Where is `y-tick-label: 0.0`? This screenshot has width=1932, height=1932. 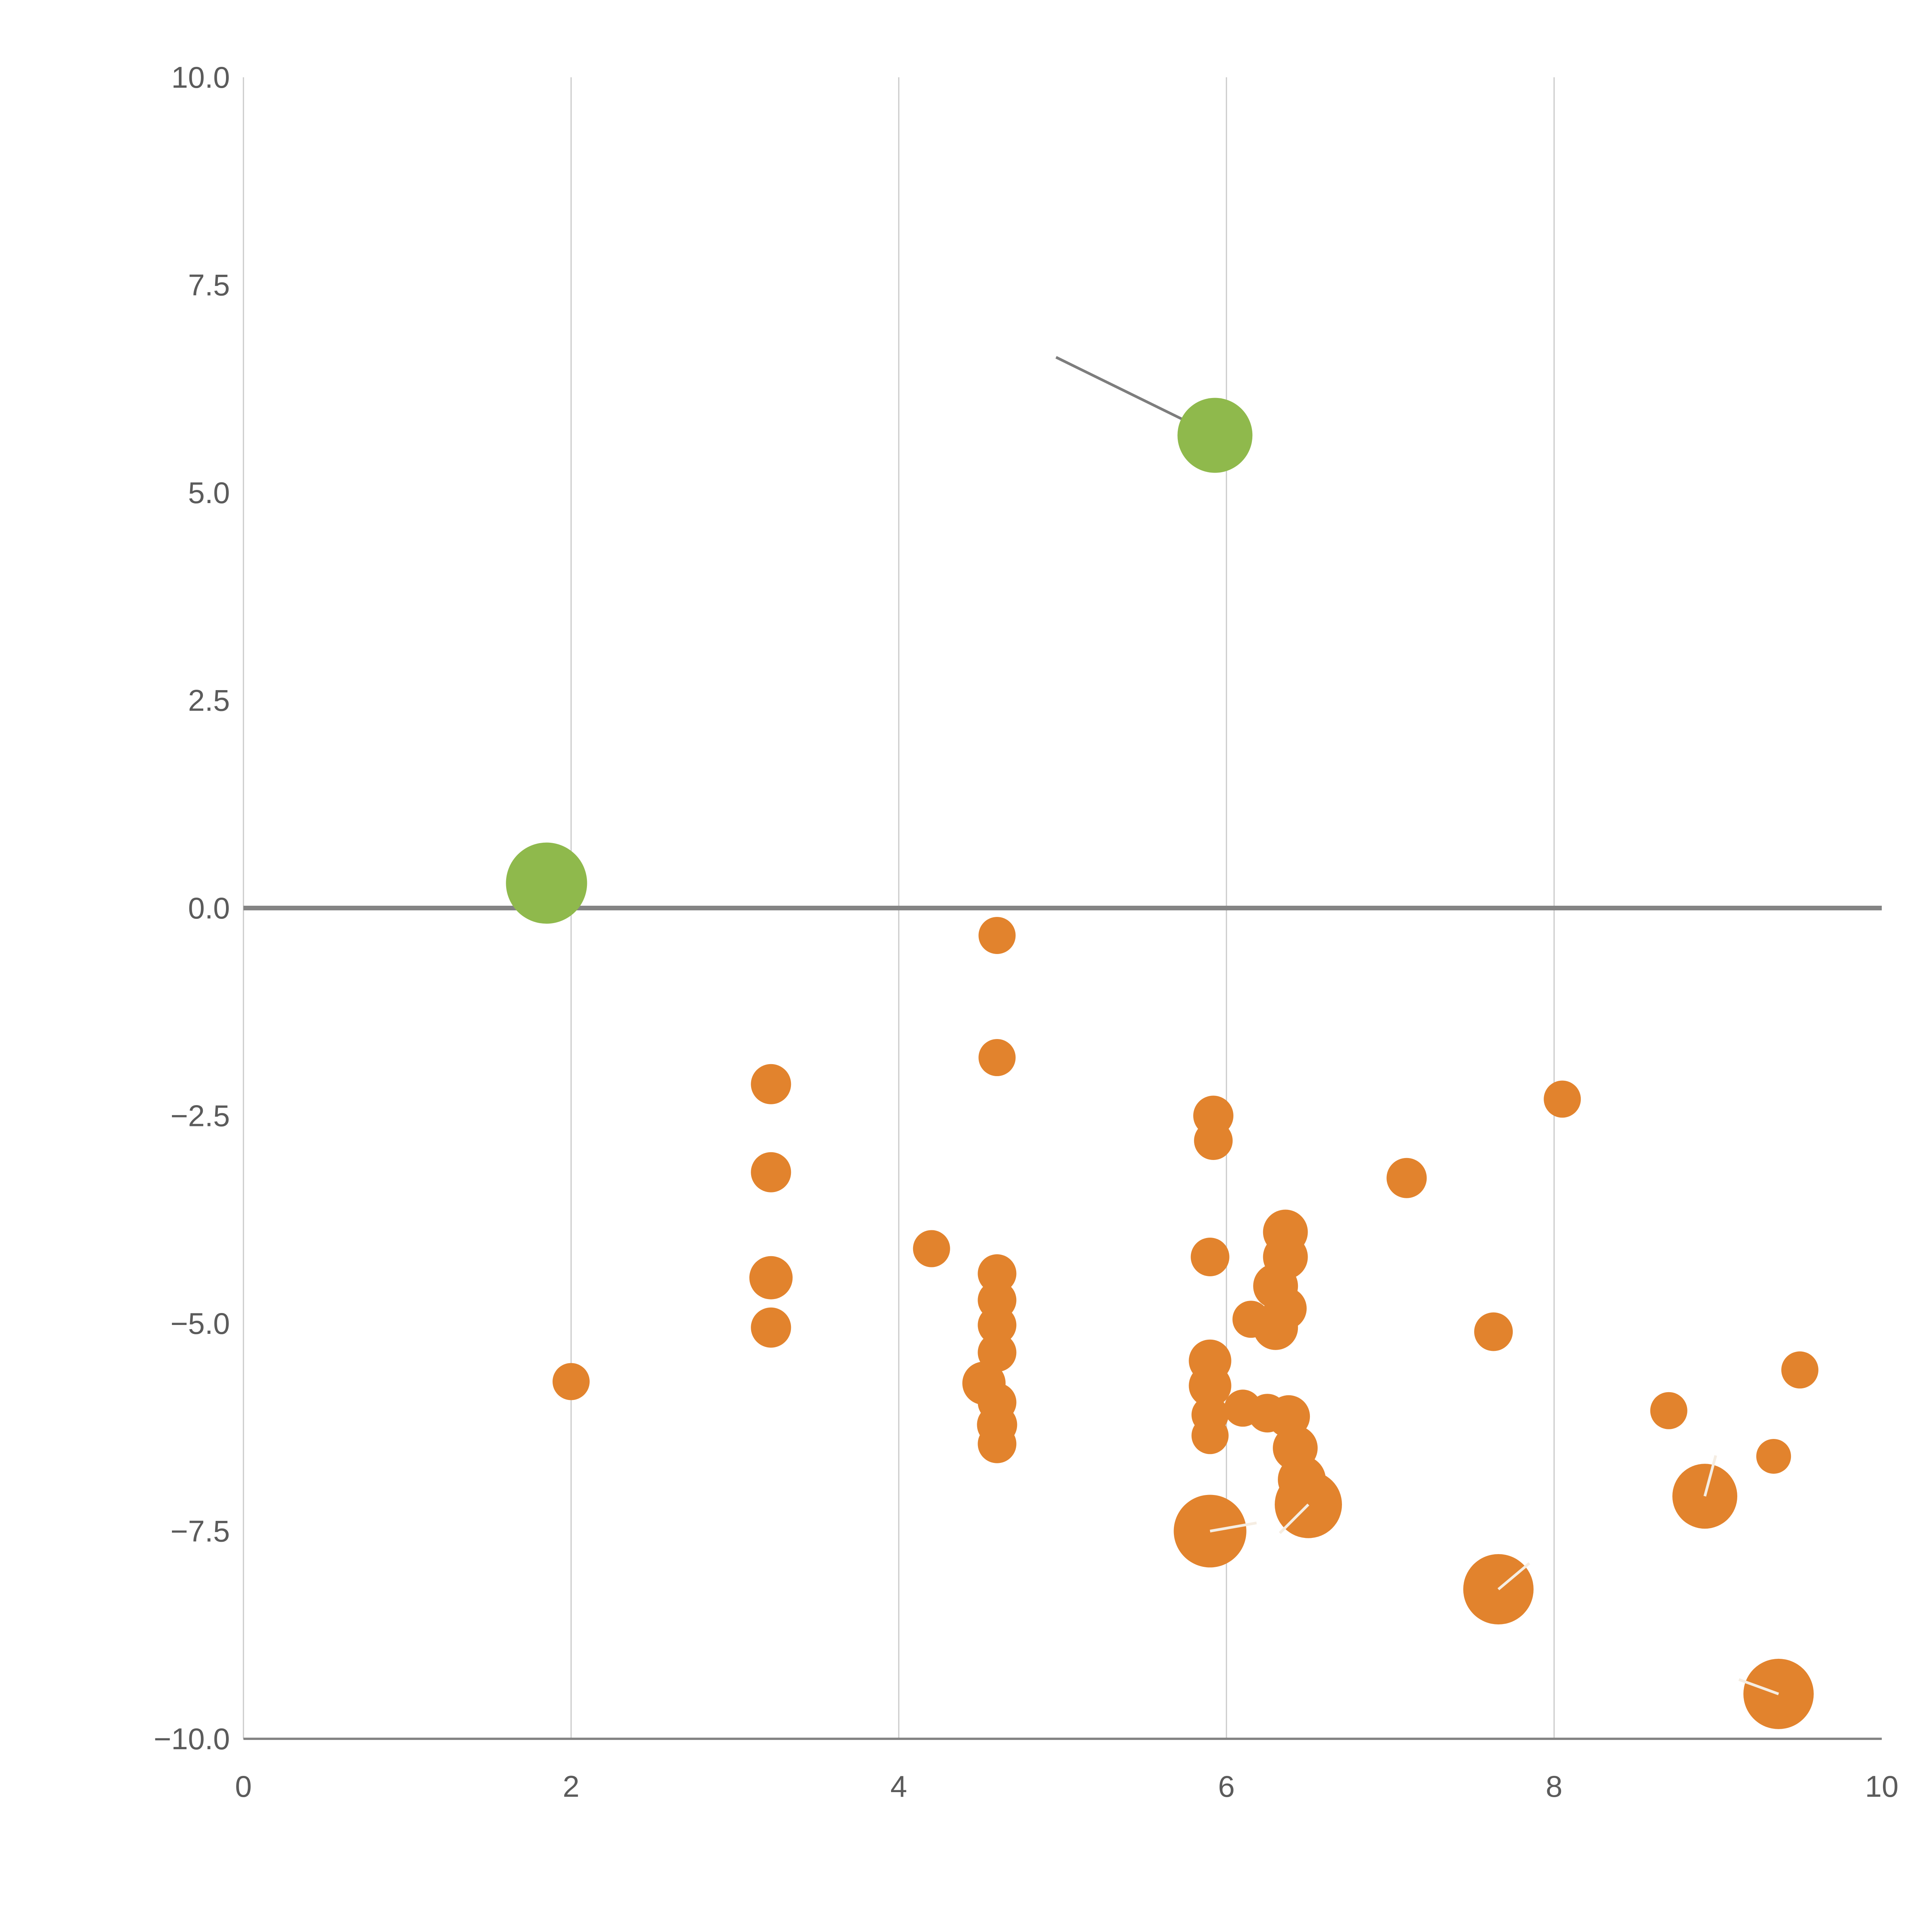 y-tick-label: 0.0 is located at coordinates (209, 908).